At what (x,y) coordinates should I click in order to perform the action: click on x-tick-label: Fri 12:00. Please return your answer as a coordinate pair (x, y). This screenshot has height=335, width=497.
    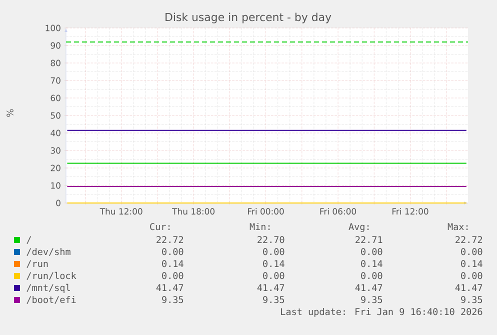
    Looking at the image, I should click on (410, 211).